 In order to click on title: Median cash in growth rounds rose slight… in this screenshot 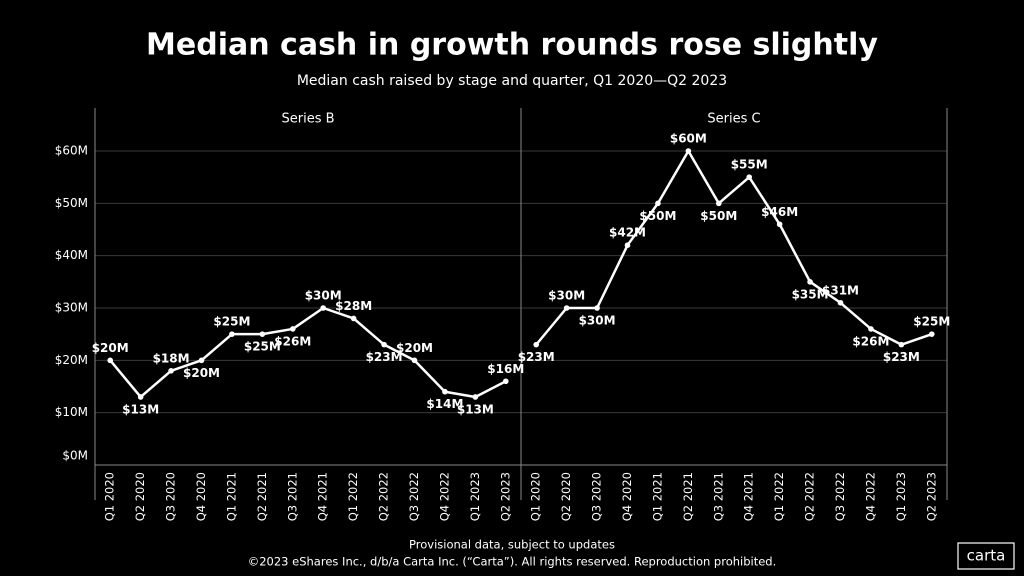, I will do `click(512, 45)`.